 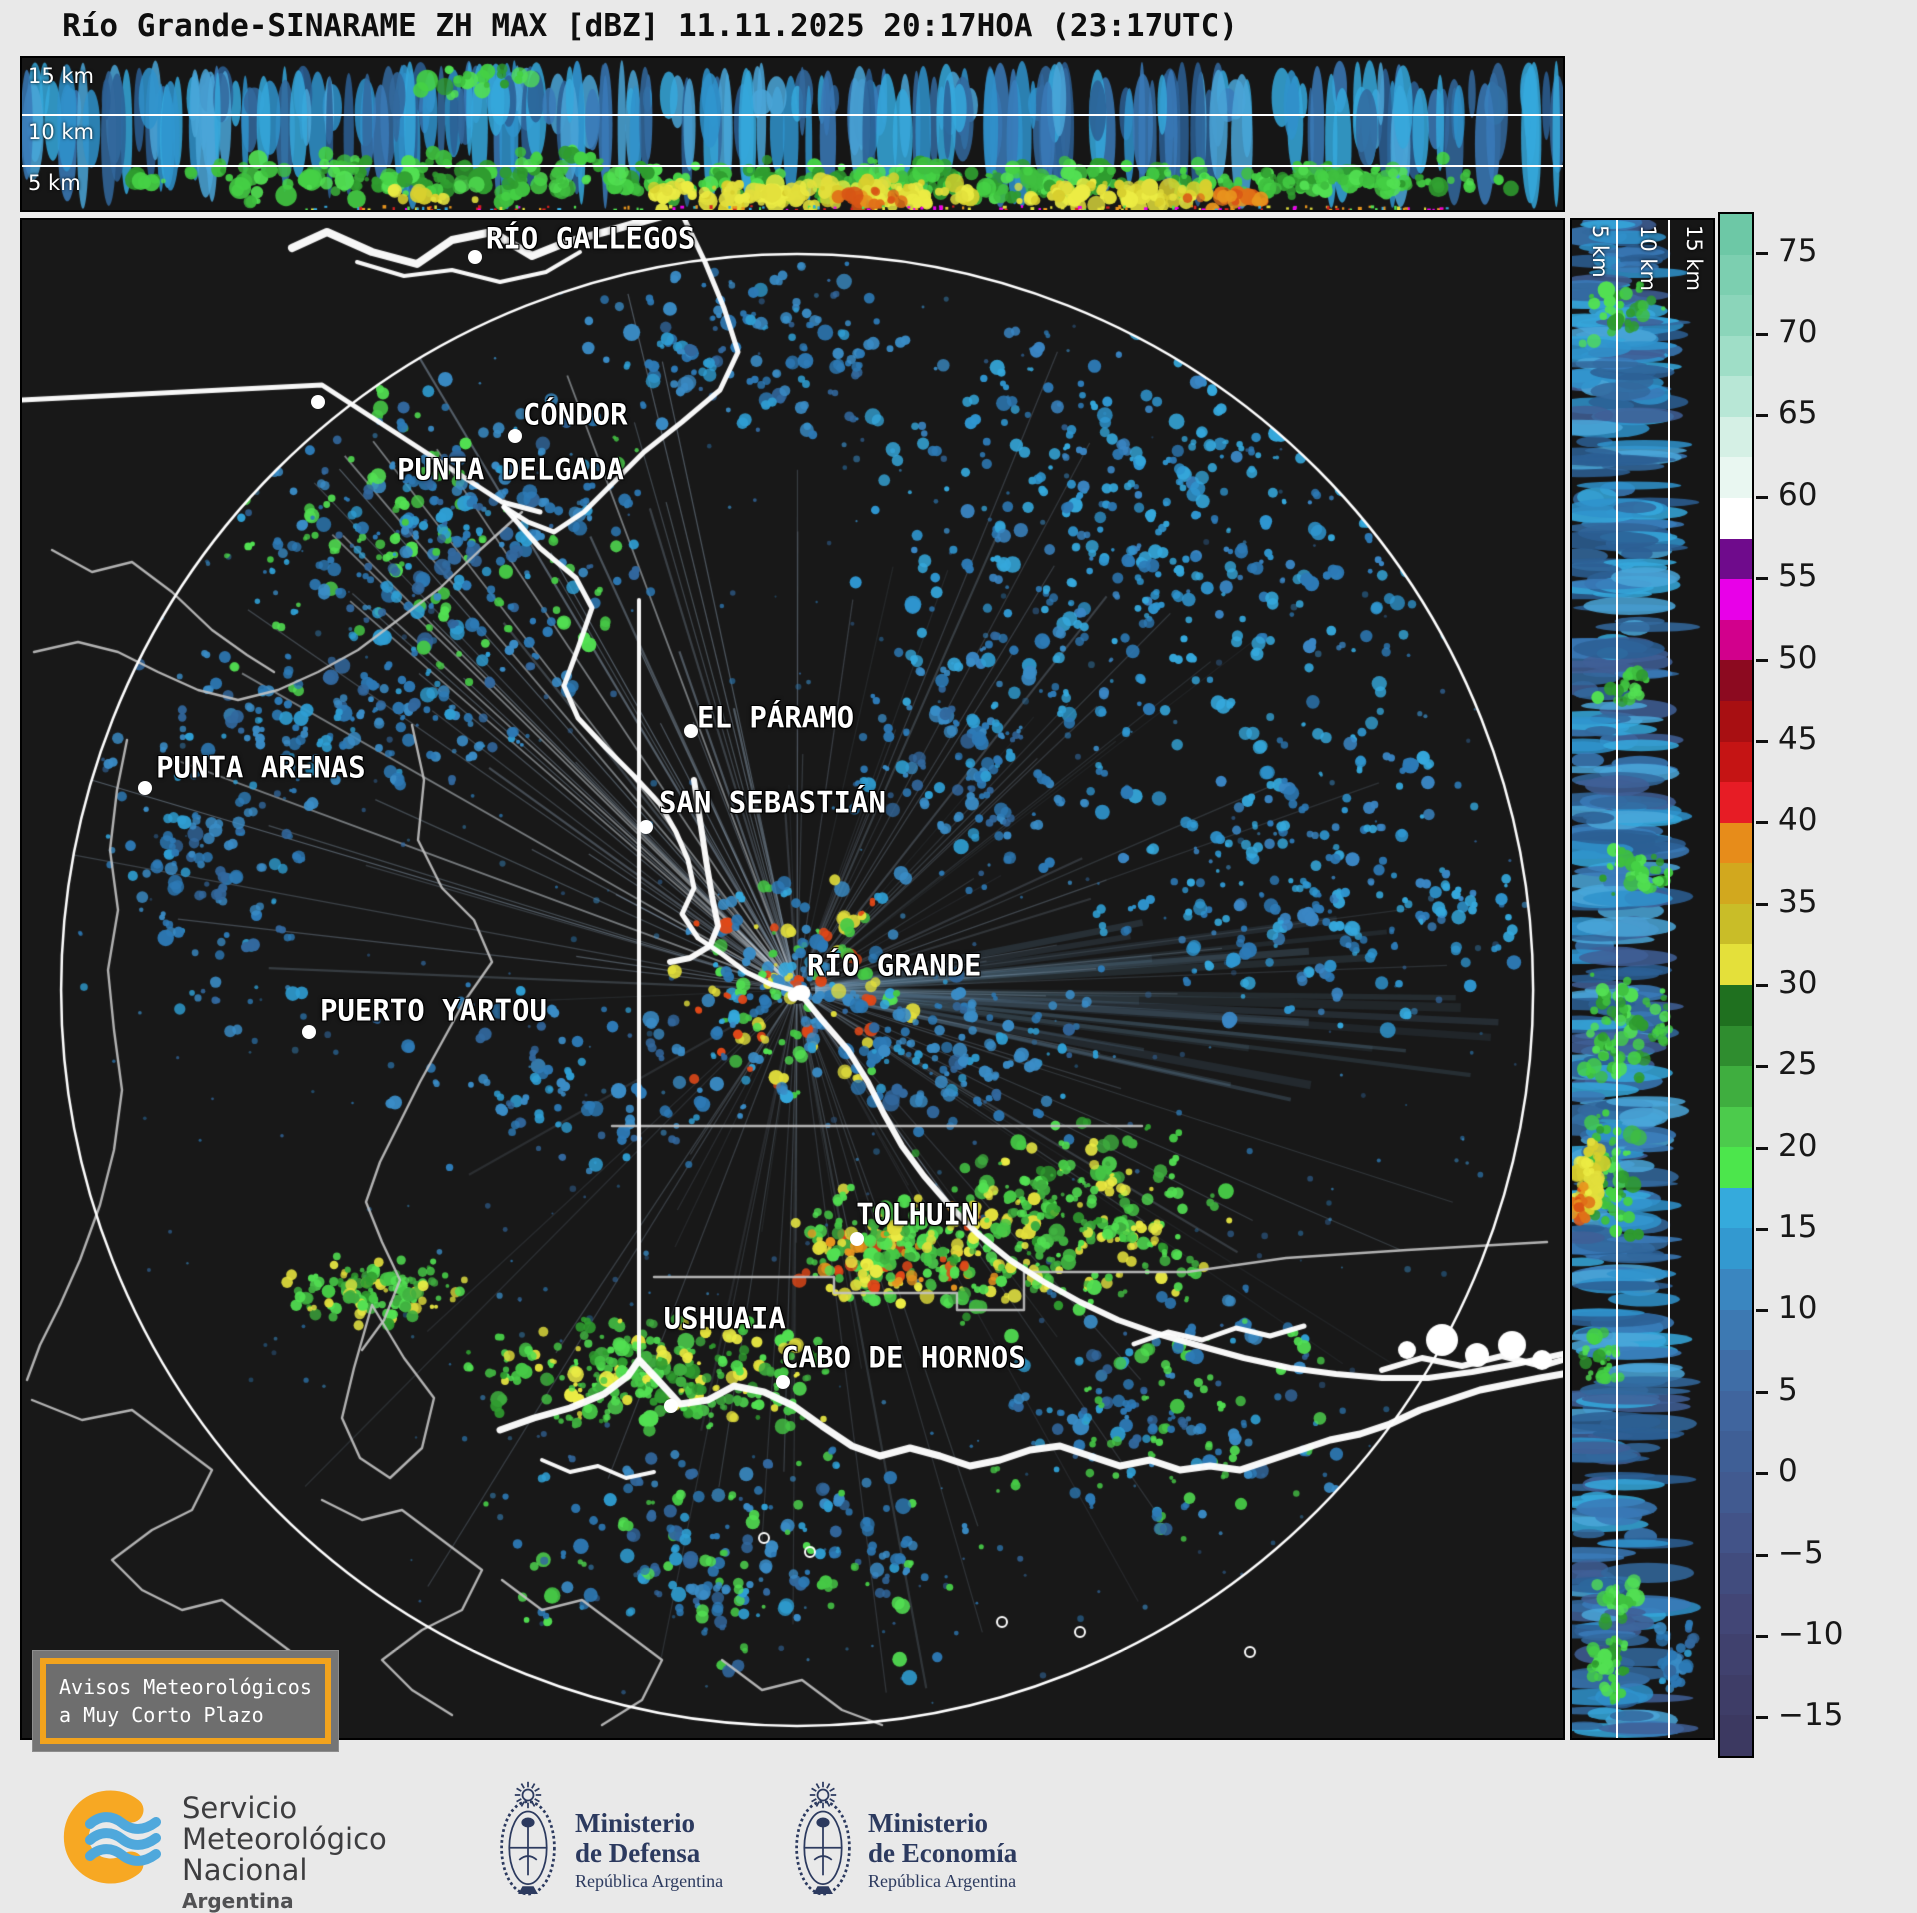 I want to click on altitude-line-5km-side, so click(x=1617, y=979).